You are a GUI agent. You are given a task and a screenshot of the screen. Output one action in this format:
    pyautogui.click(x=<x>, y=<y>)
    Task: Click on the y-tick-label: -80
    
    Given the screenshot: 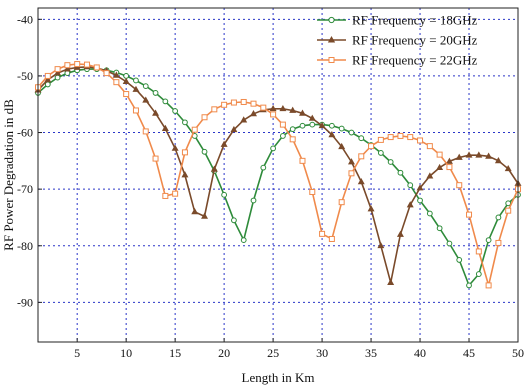 What is the action you would take?
    pyautogui.click(x=25, y=246)
    